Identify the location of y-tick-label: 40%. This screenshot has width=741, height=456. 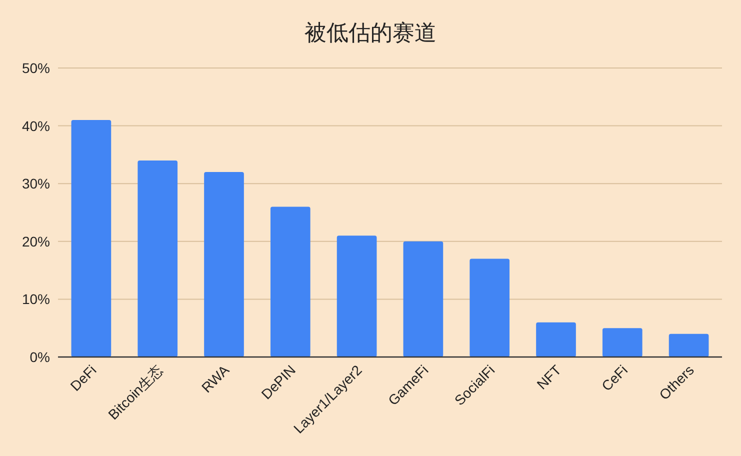
(36, 126).